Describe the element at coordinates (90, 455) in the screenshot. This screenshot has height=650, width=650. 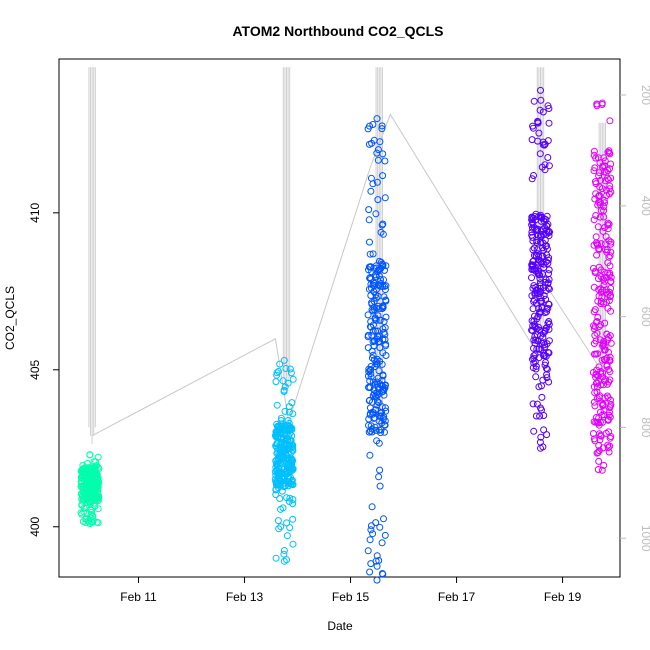
I see `series-0-point-max` at that location.